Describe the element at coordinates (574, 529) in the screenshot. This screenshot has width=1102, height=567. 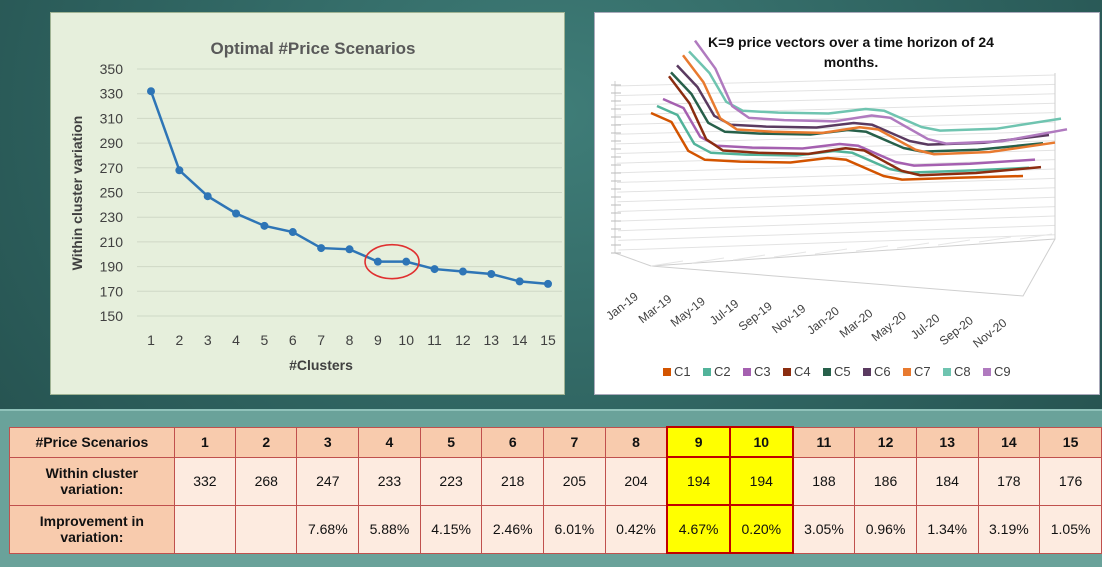
I see `improvement-cell-7: 6.01%` at that location.